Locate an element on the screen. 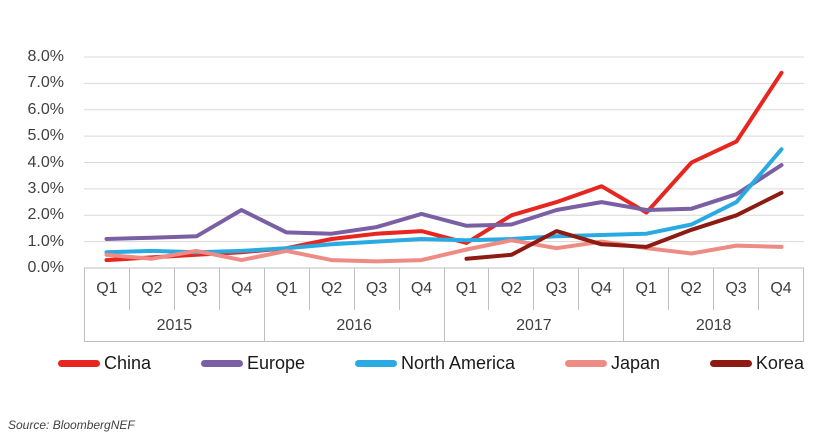 This screenshot has width=820, height=436. quarter-row: Q1 Q2 Q3 Q4 Q1 Q2 Q3 Q4 Q1 Q2 Q3 Q4 Q1 Q2 Q3 Q4 is located at coordinates (444, 289).